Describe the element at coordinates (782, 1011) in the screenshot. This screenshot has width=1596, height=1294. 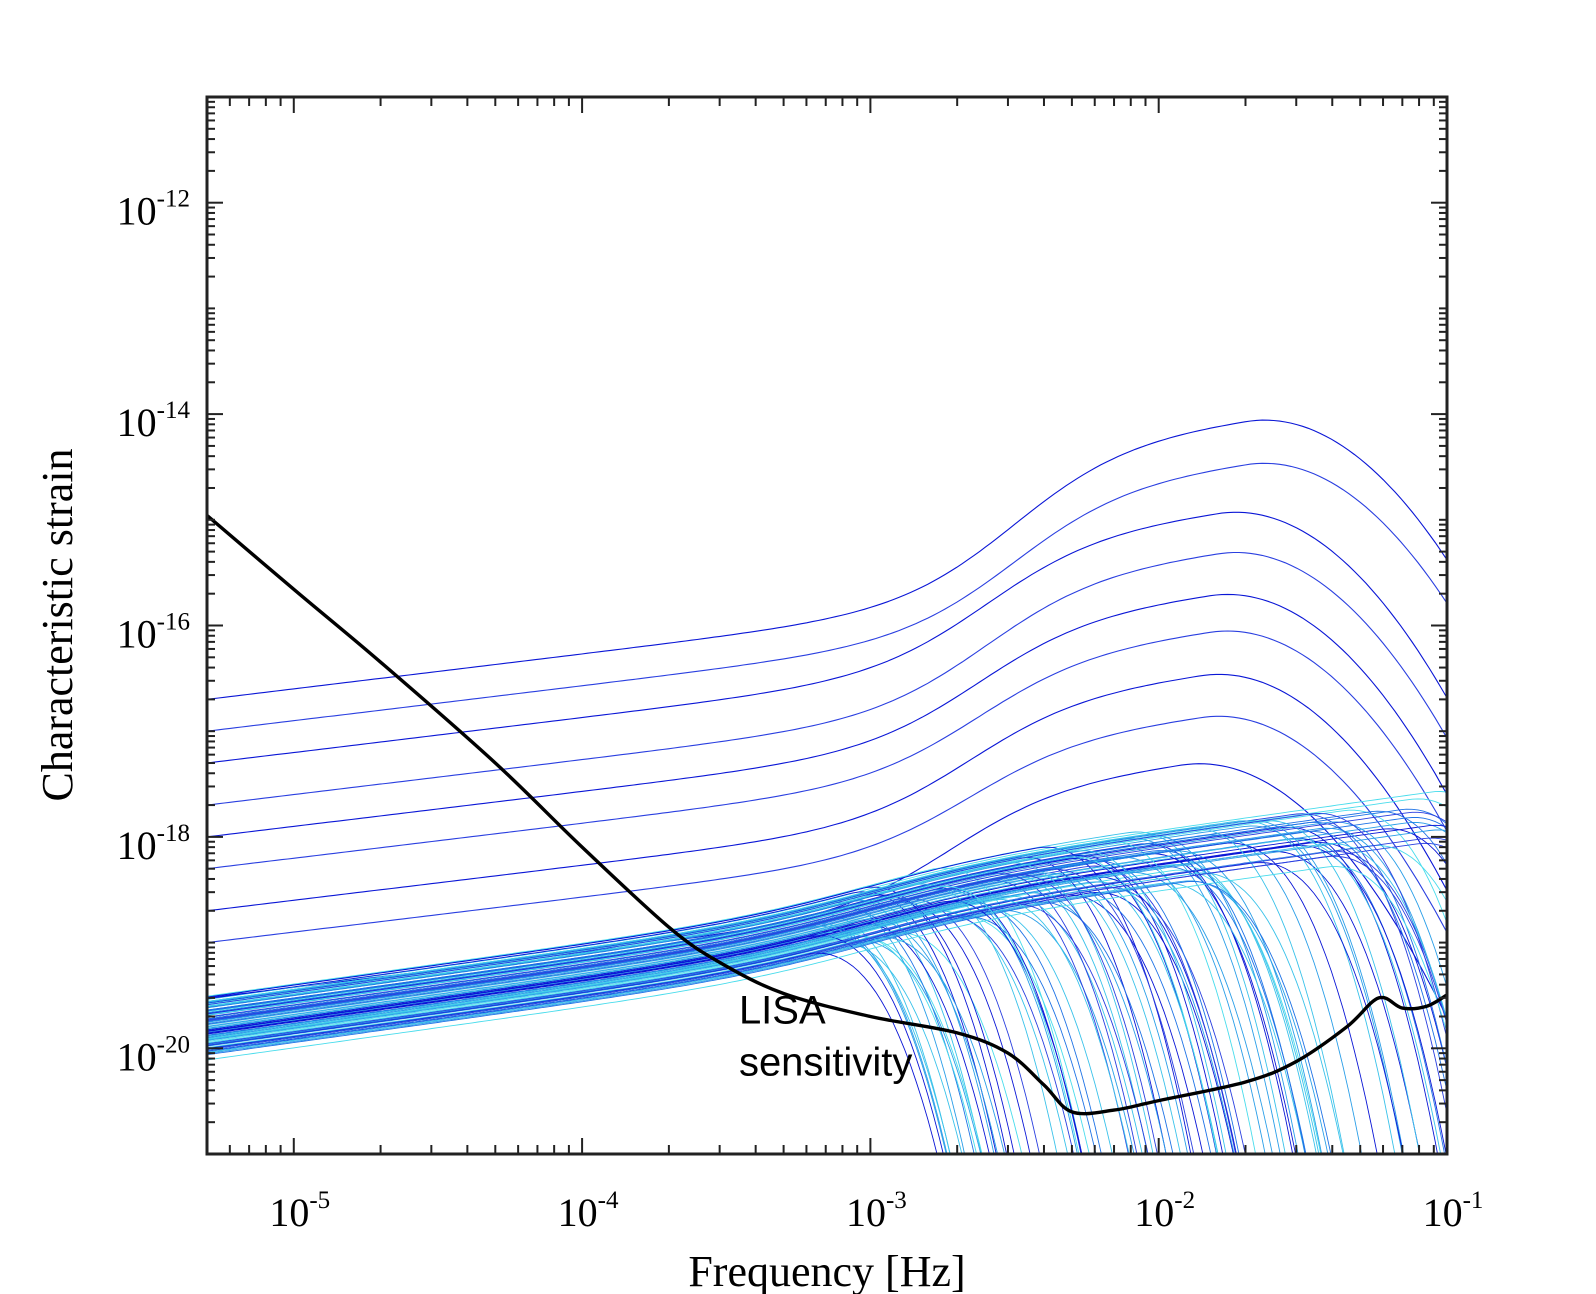
I see `annotation-lisa: LISA` at that location.